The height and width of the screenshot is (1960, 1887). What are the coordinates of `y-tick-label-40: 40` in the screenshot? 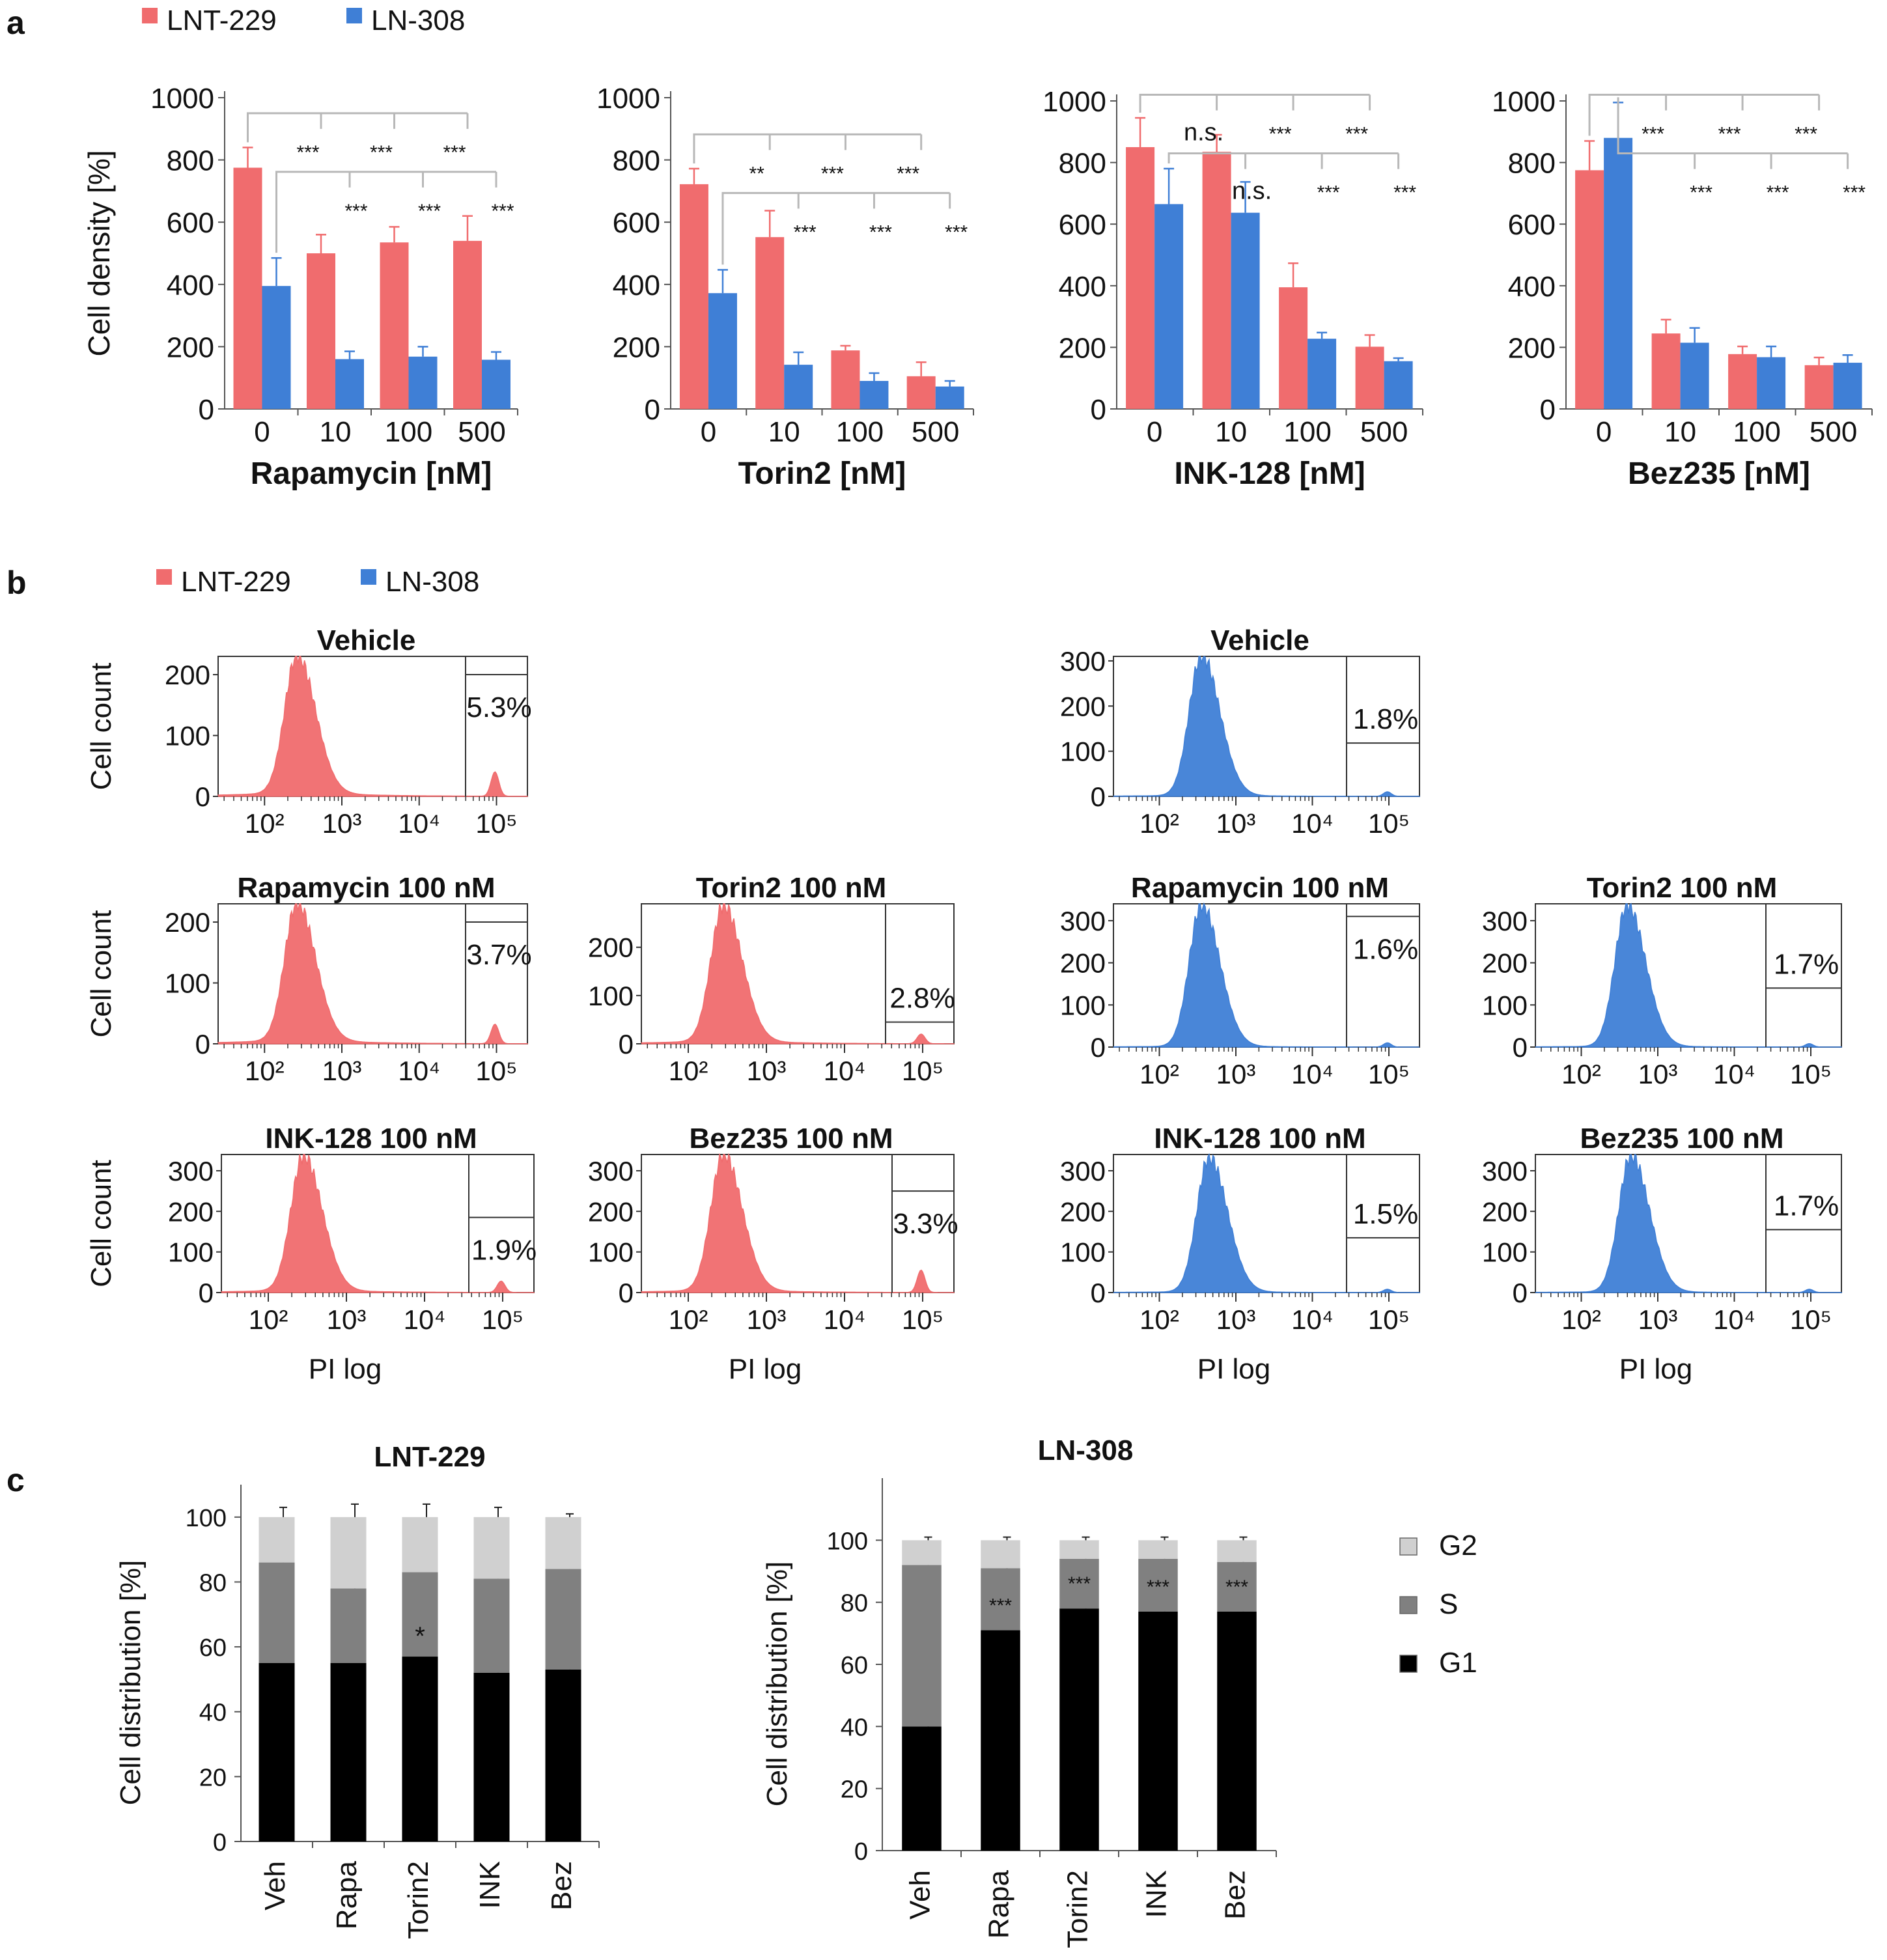 It's located at (213, 1714).